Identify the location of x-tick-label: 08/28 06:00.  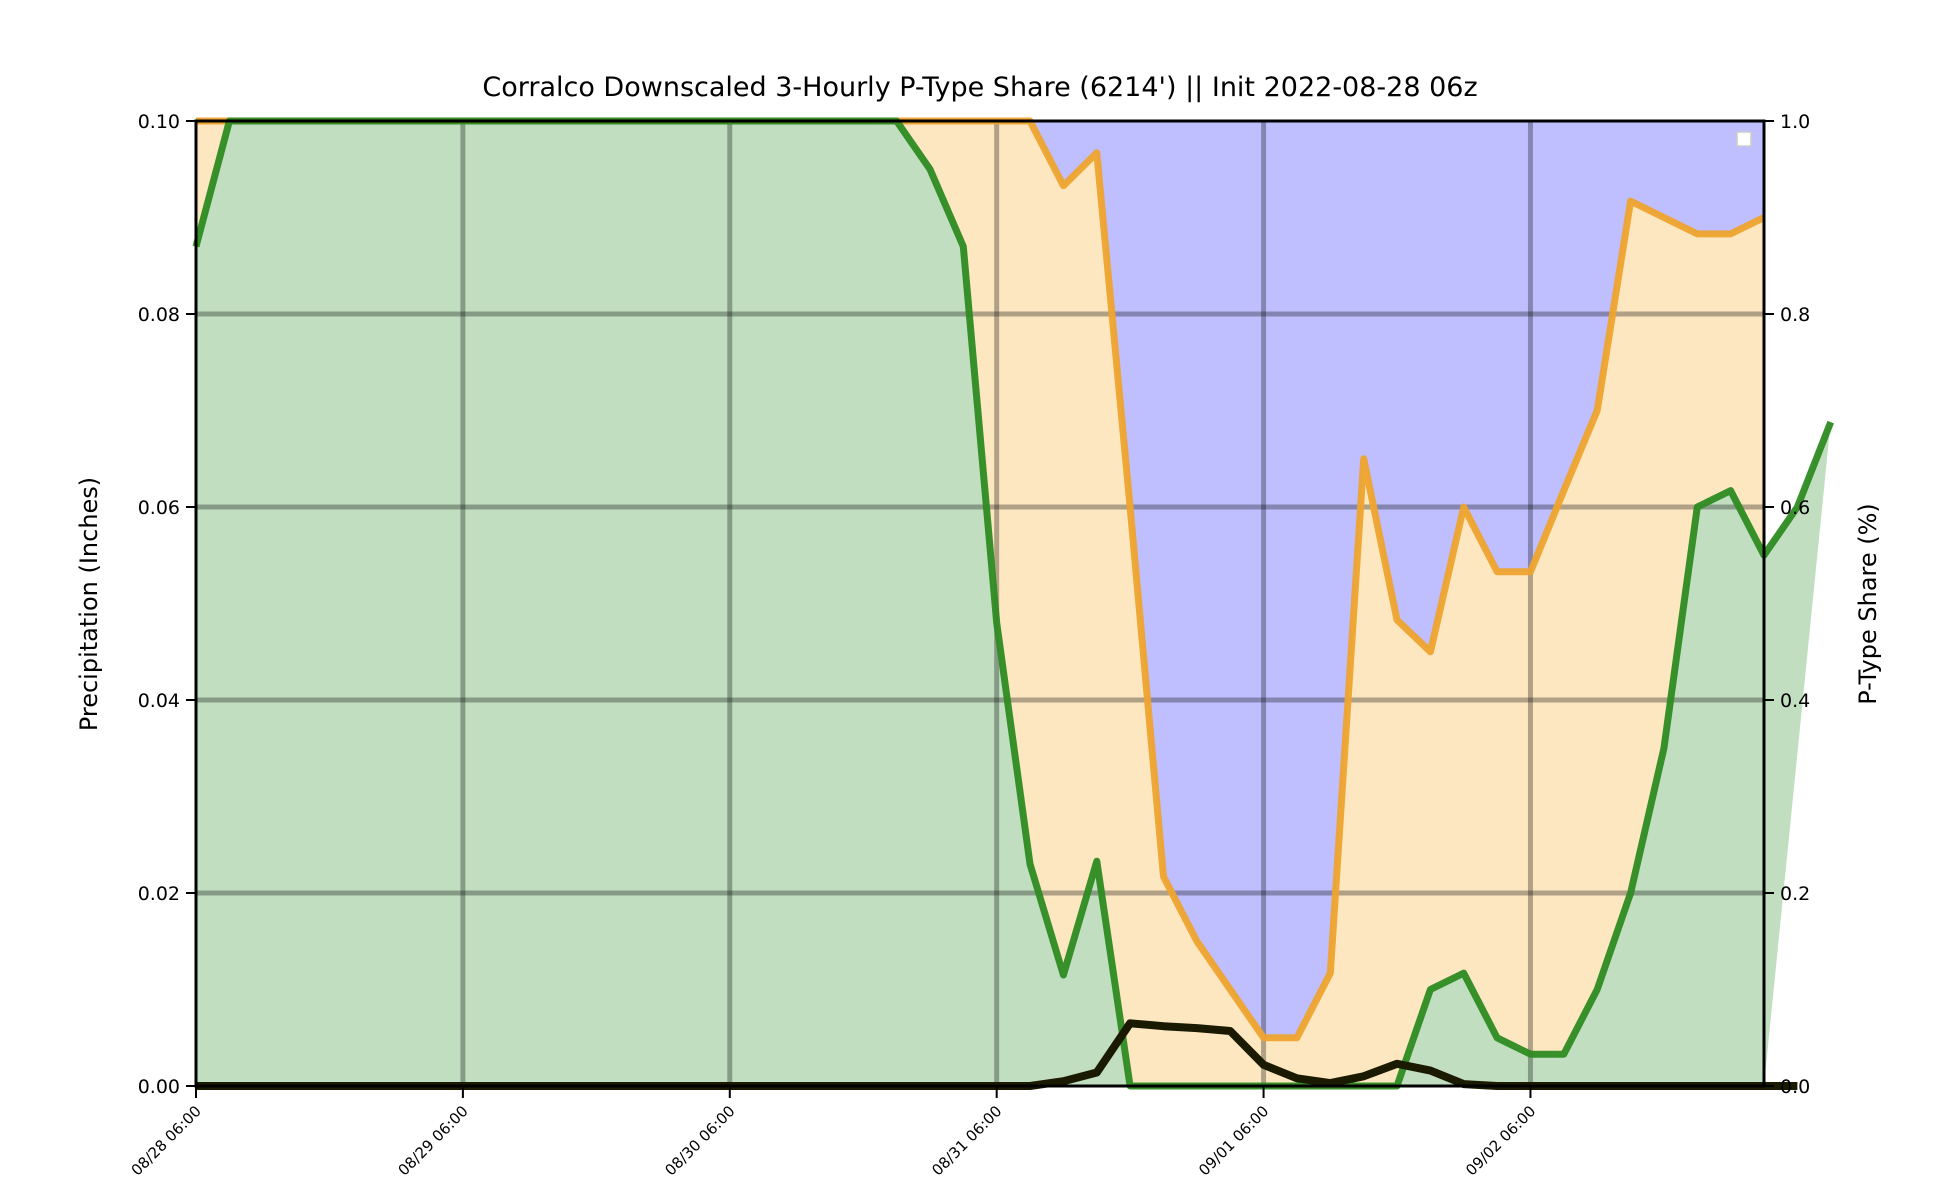
(166, 1140).